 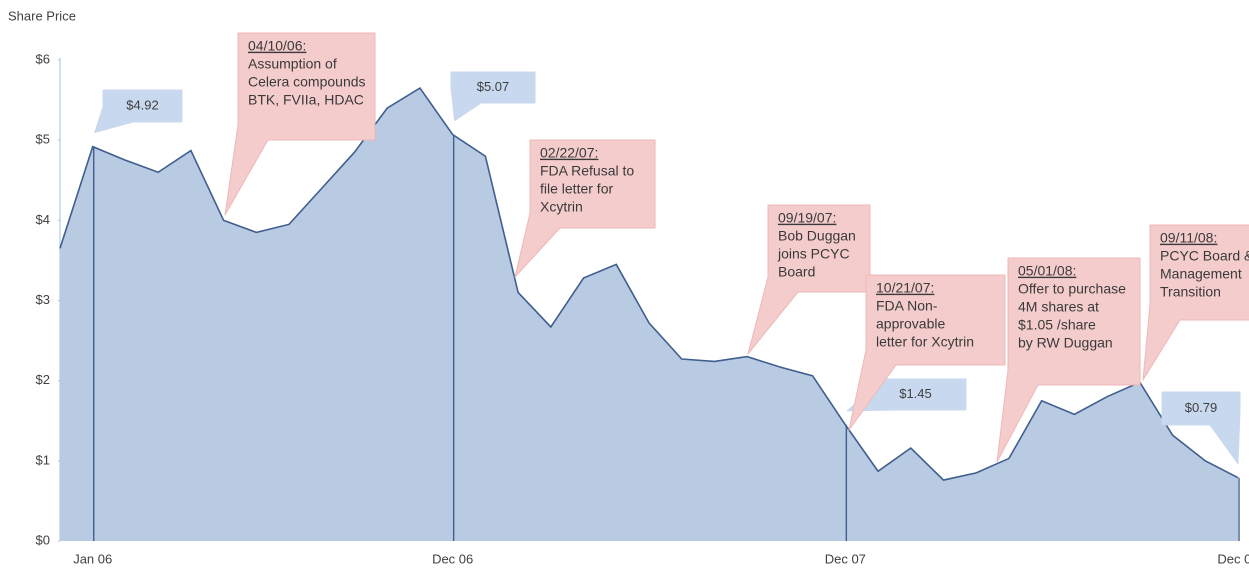 I want to click on y-tick-label: $5, so click(x=43, y=139).